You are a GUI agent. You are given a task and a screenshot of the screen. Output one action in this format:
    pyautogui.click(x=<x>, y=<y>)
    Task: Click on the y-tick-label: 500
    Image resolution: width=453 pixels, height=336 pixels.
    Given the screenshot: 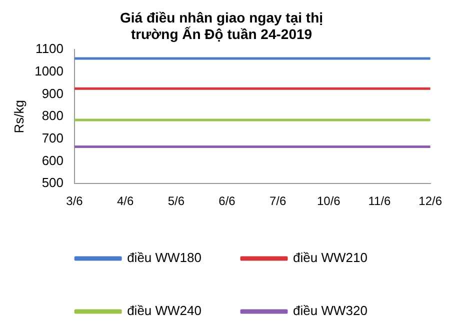 What is the action you would take?
    pyautogui.click(x=53, y=182)
    